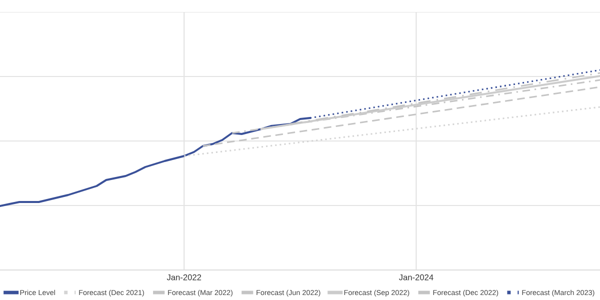  I want to click on x-tick-label: Jan-2024, so click(416, 277).